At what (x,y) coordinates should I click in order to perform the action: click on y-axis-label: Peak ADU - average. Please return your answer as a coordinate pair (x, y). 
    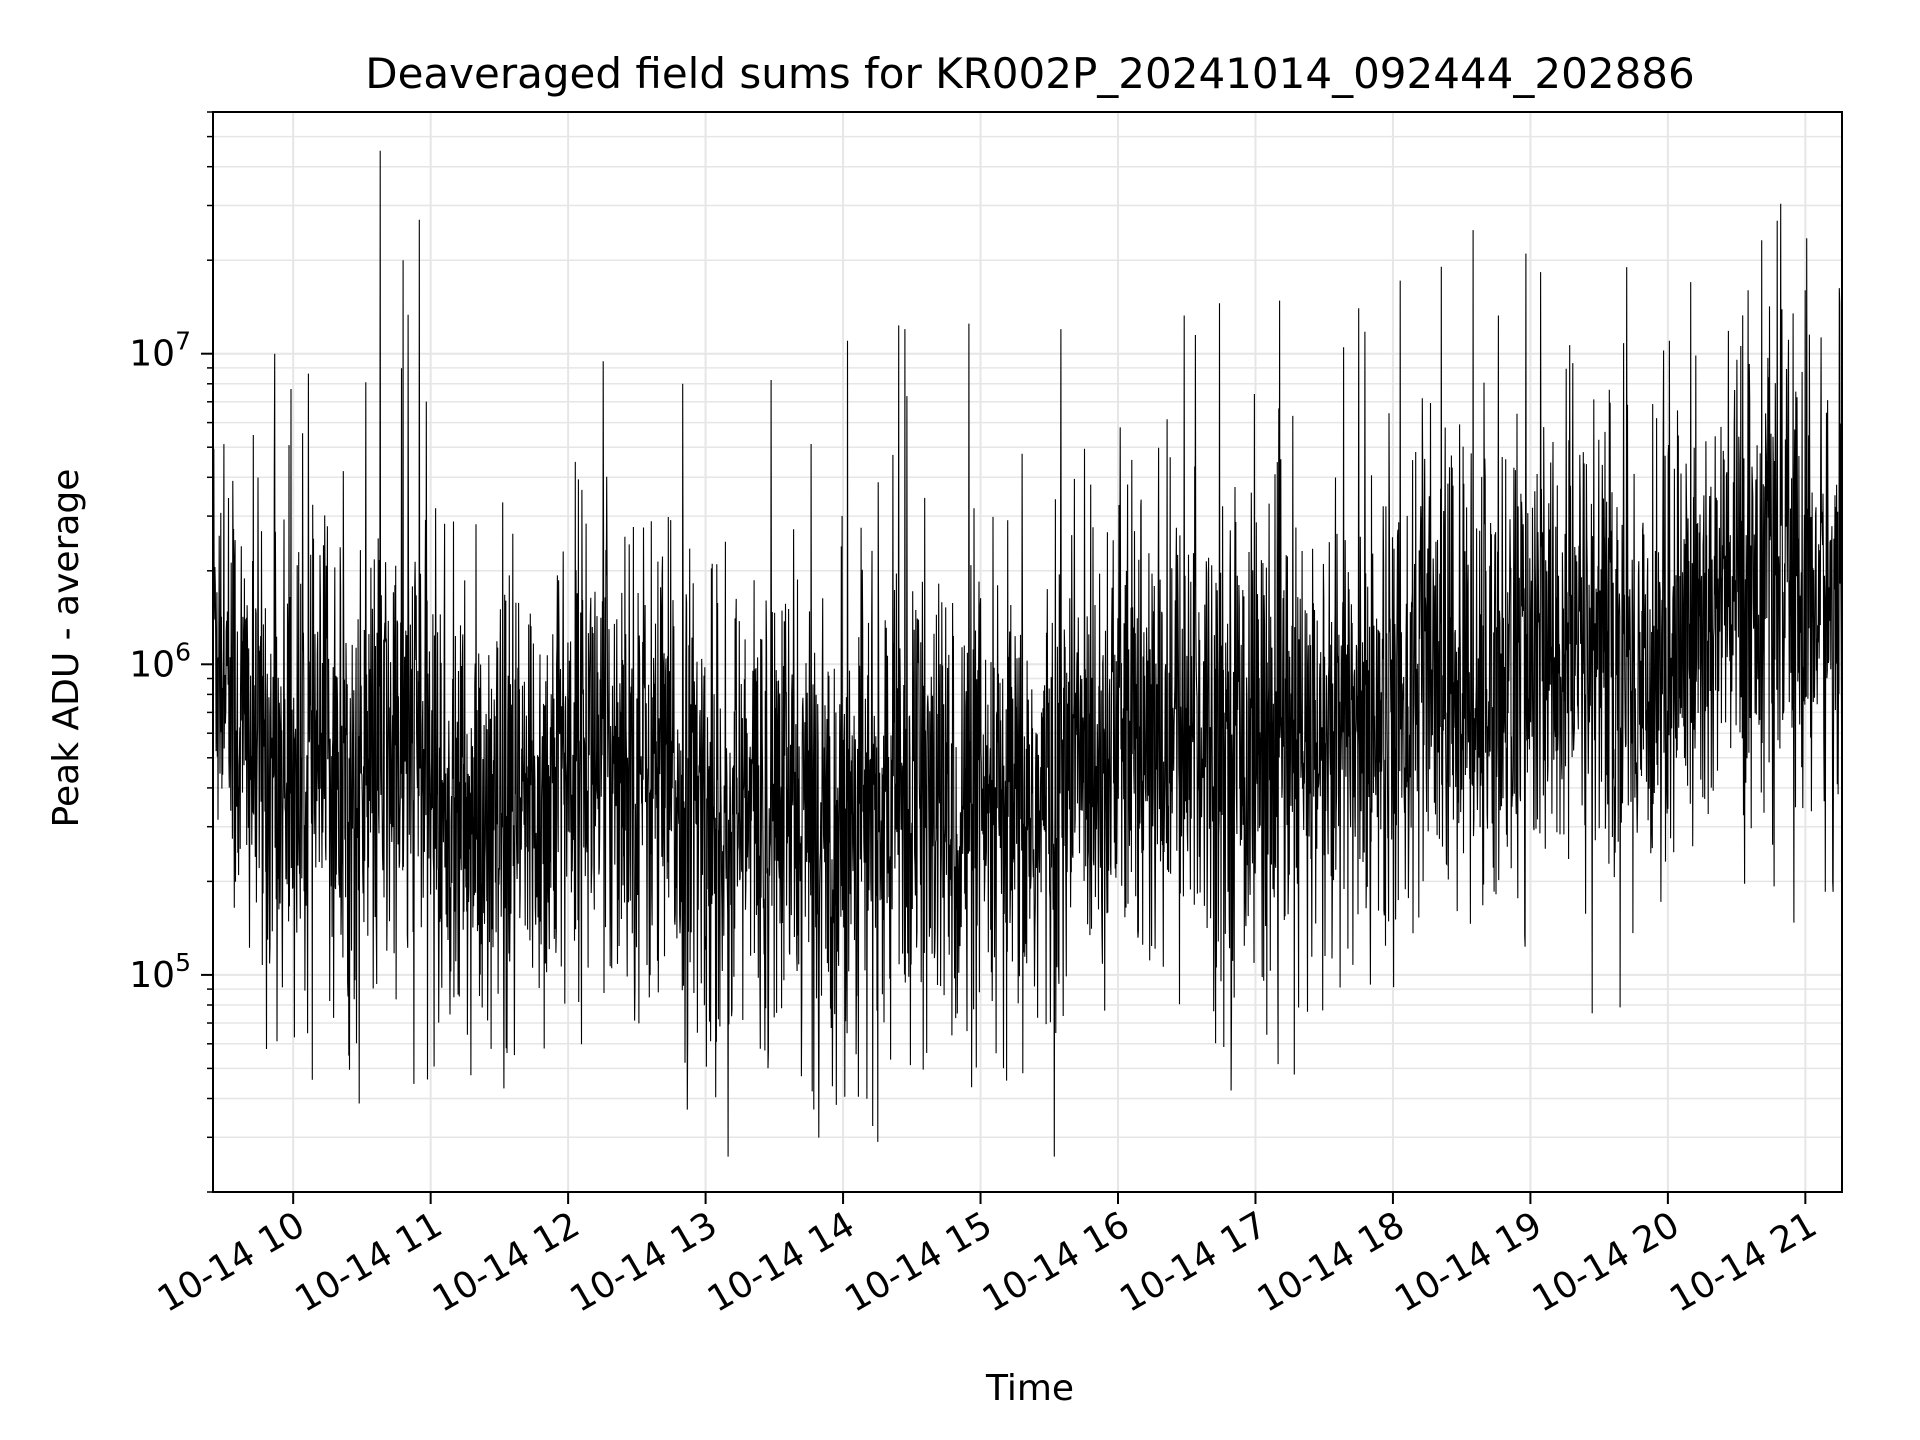
    Looking at the image, I should click on (66, 648).